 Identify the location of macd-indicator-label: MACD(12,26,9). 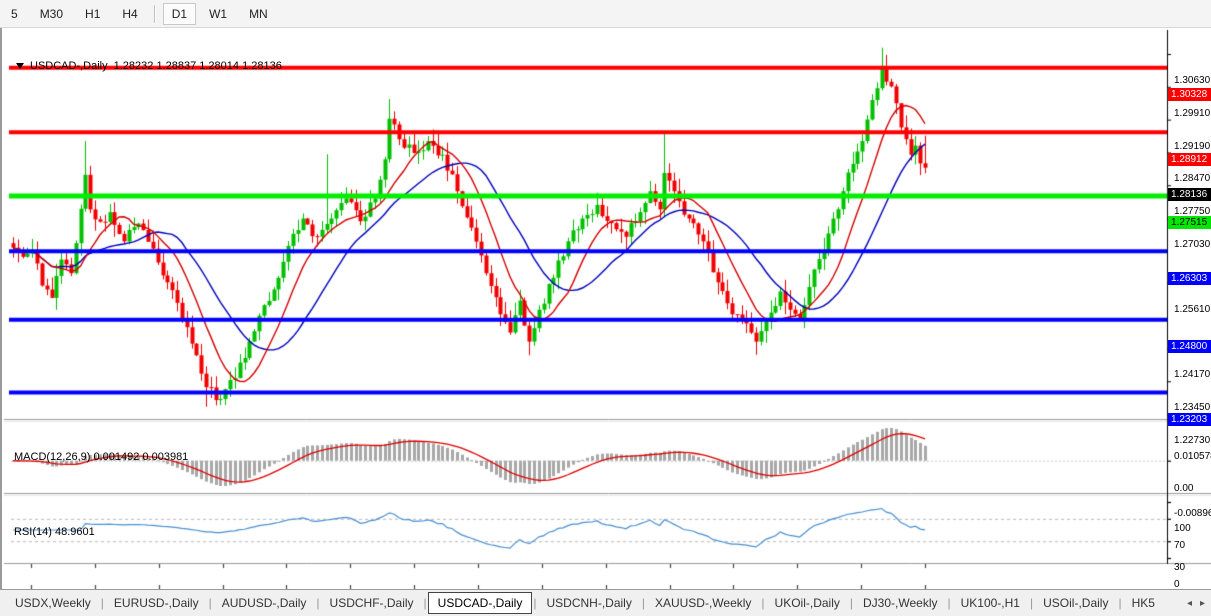
(52, 457).